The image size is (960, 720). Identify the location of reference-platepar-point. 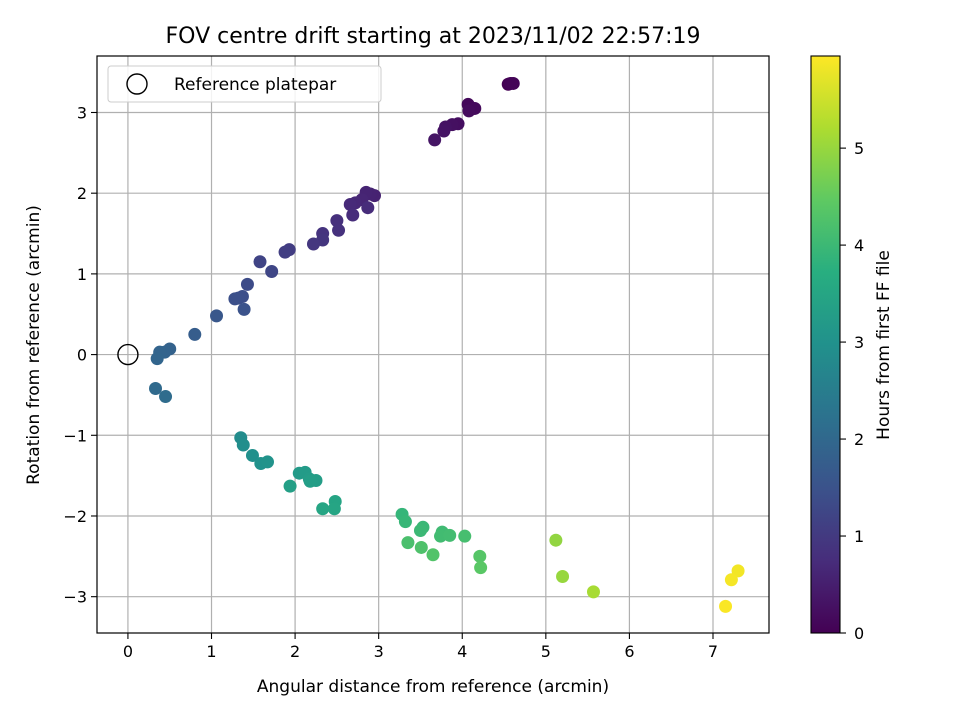
(128, 354).